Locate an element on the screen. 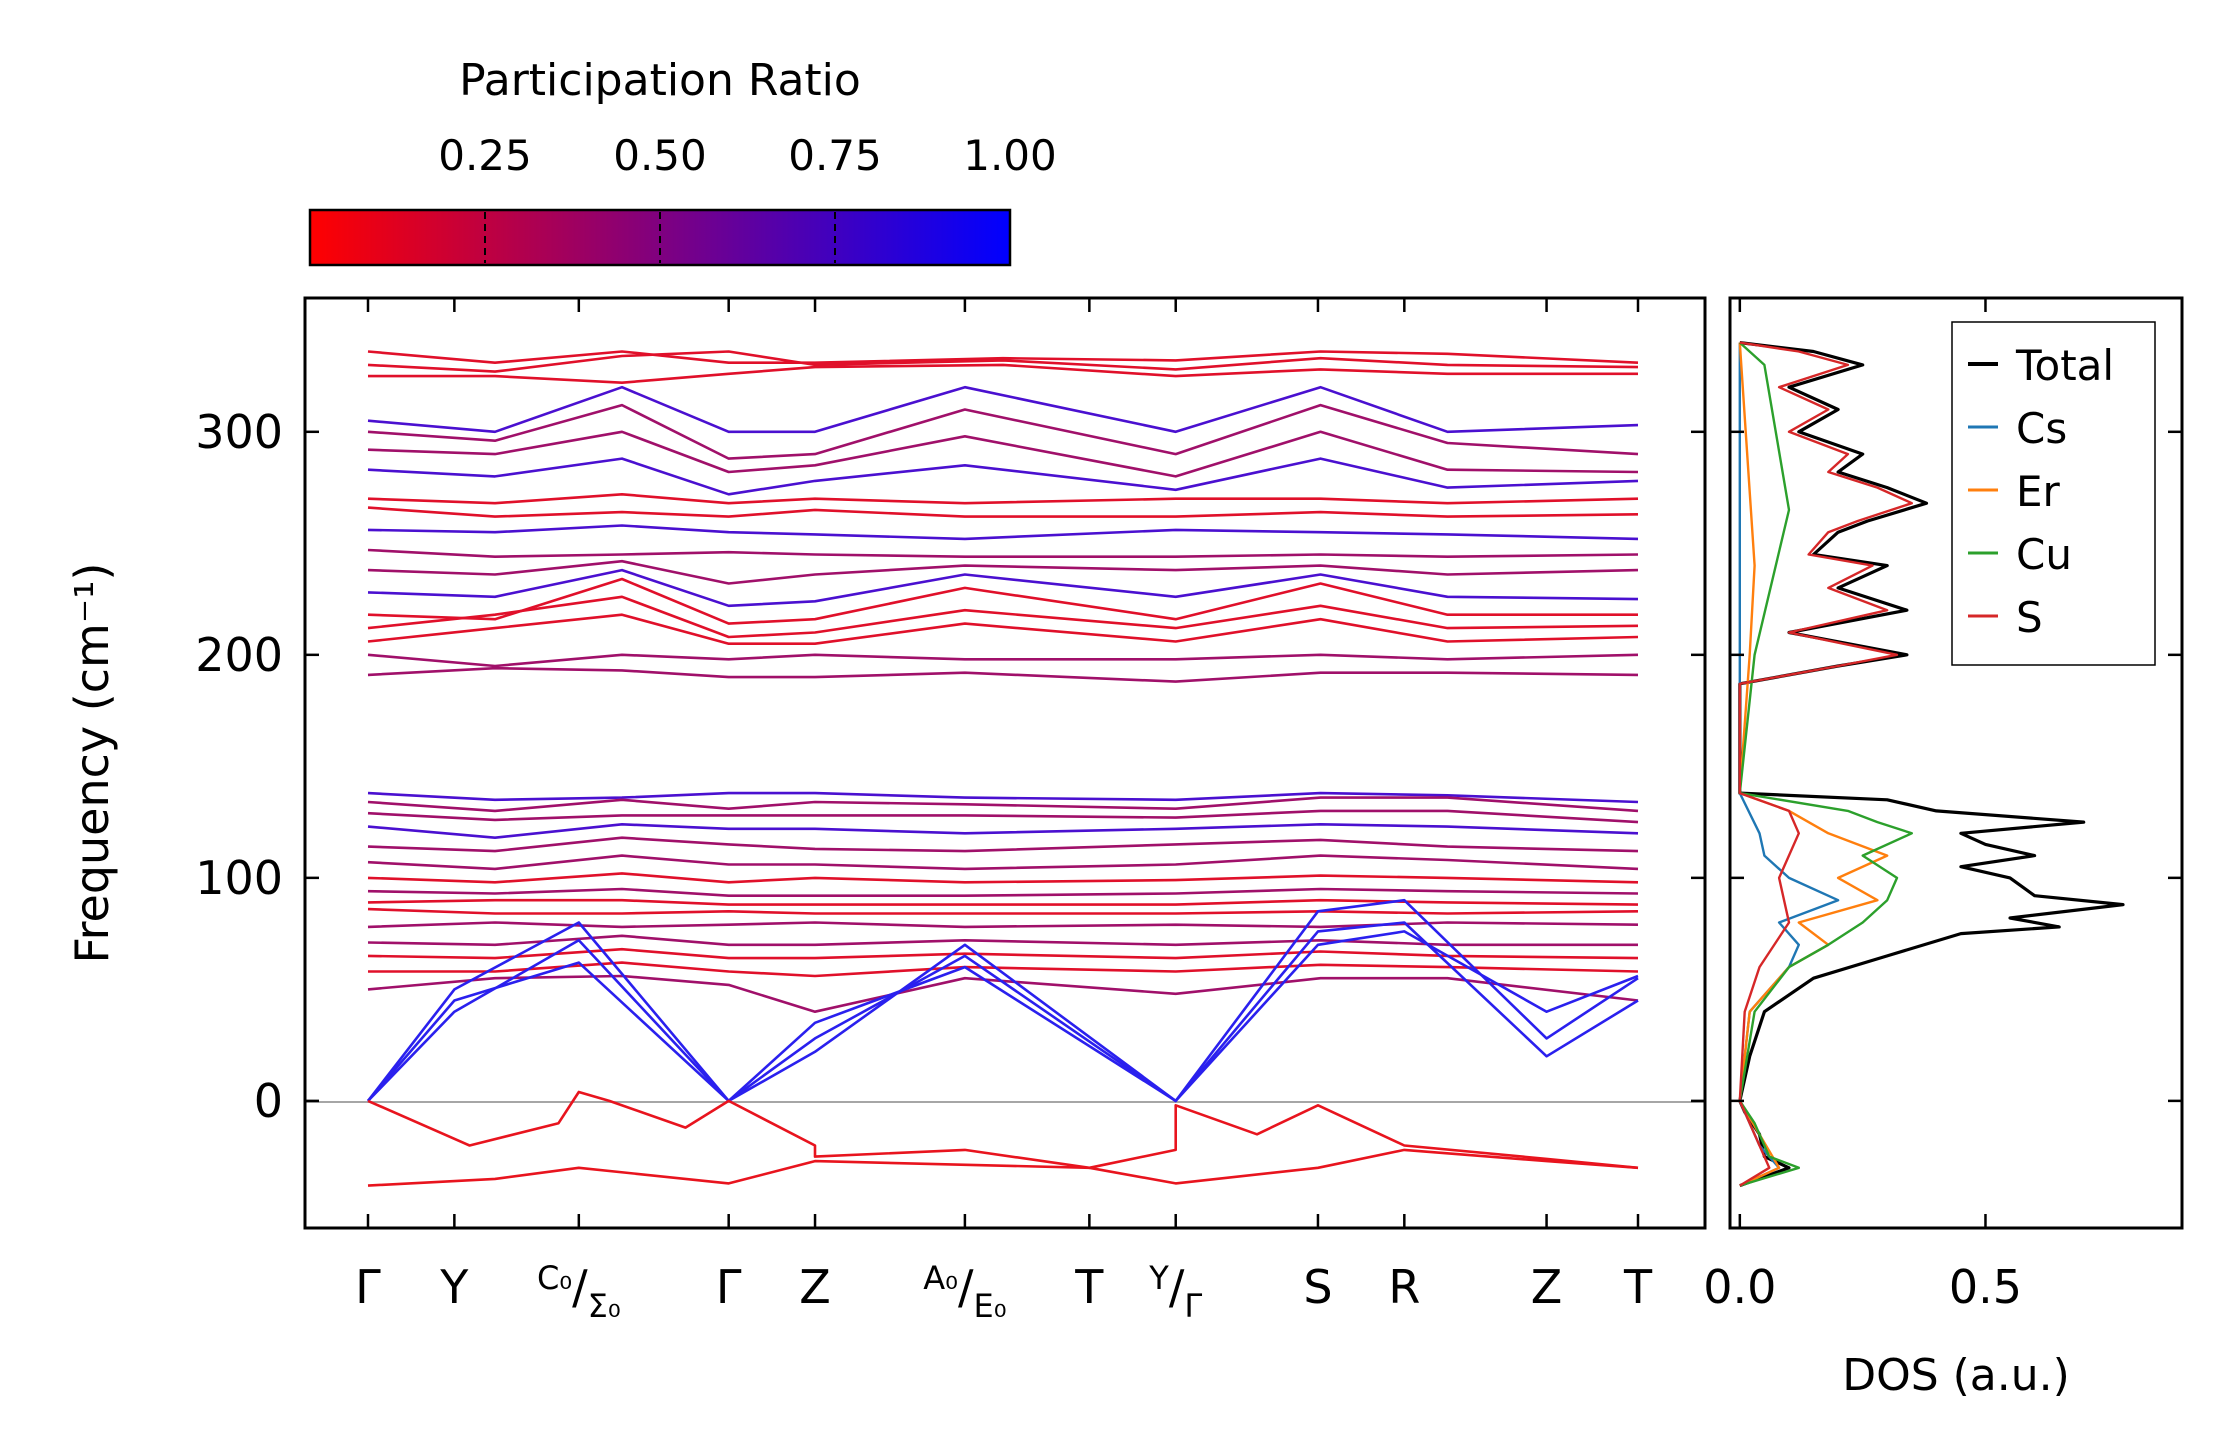 The height and width of the screenshot is (1455, 2222). colorbar-tick-label: 0.25 is located at coordinates (485, 155).